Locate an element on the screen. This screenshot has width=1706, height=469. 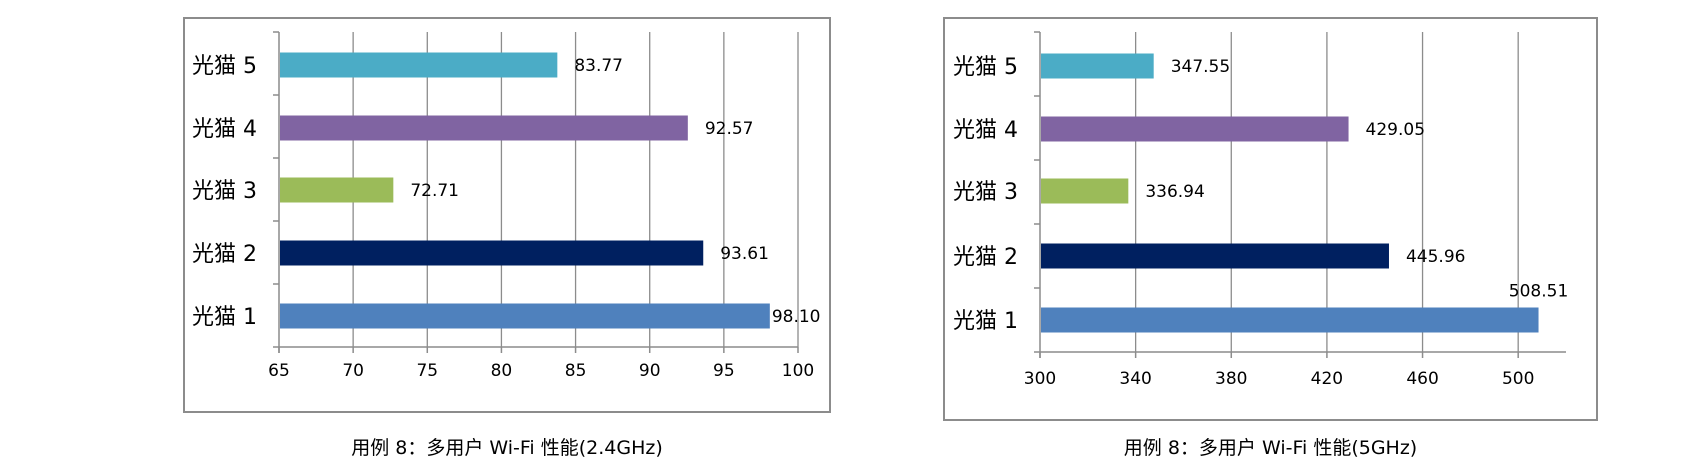
data-label: 429.05 is located at coordinates (1395, 130).